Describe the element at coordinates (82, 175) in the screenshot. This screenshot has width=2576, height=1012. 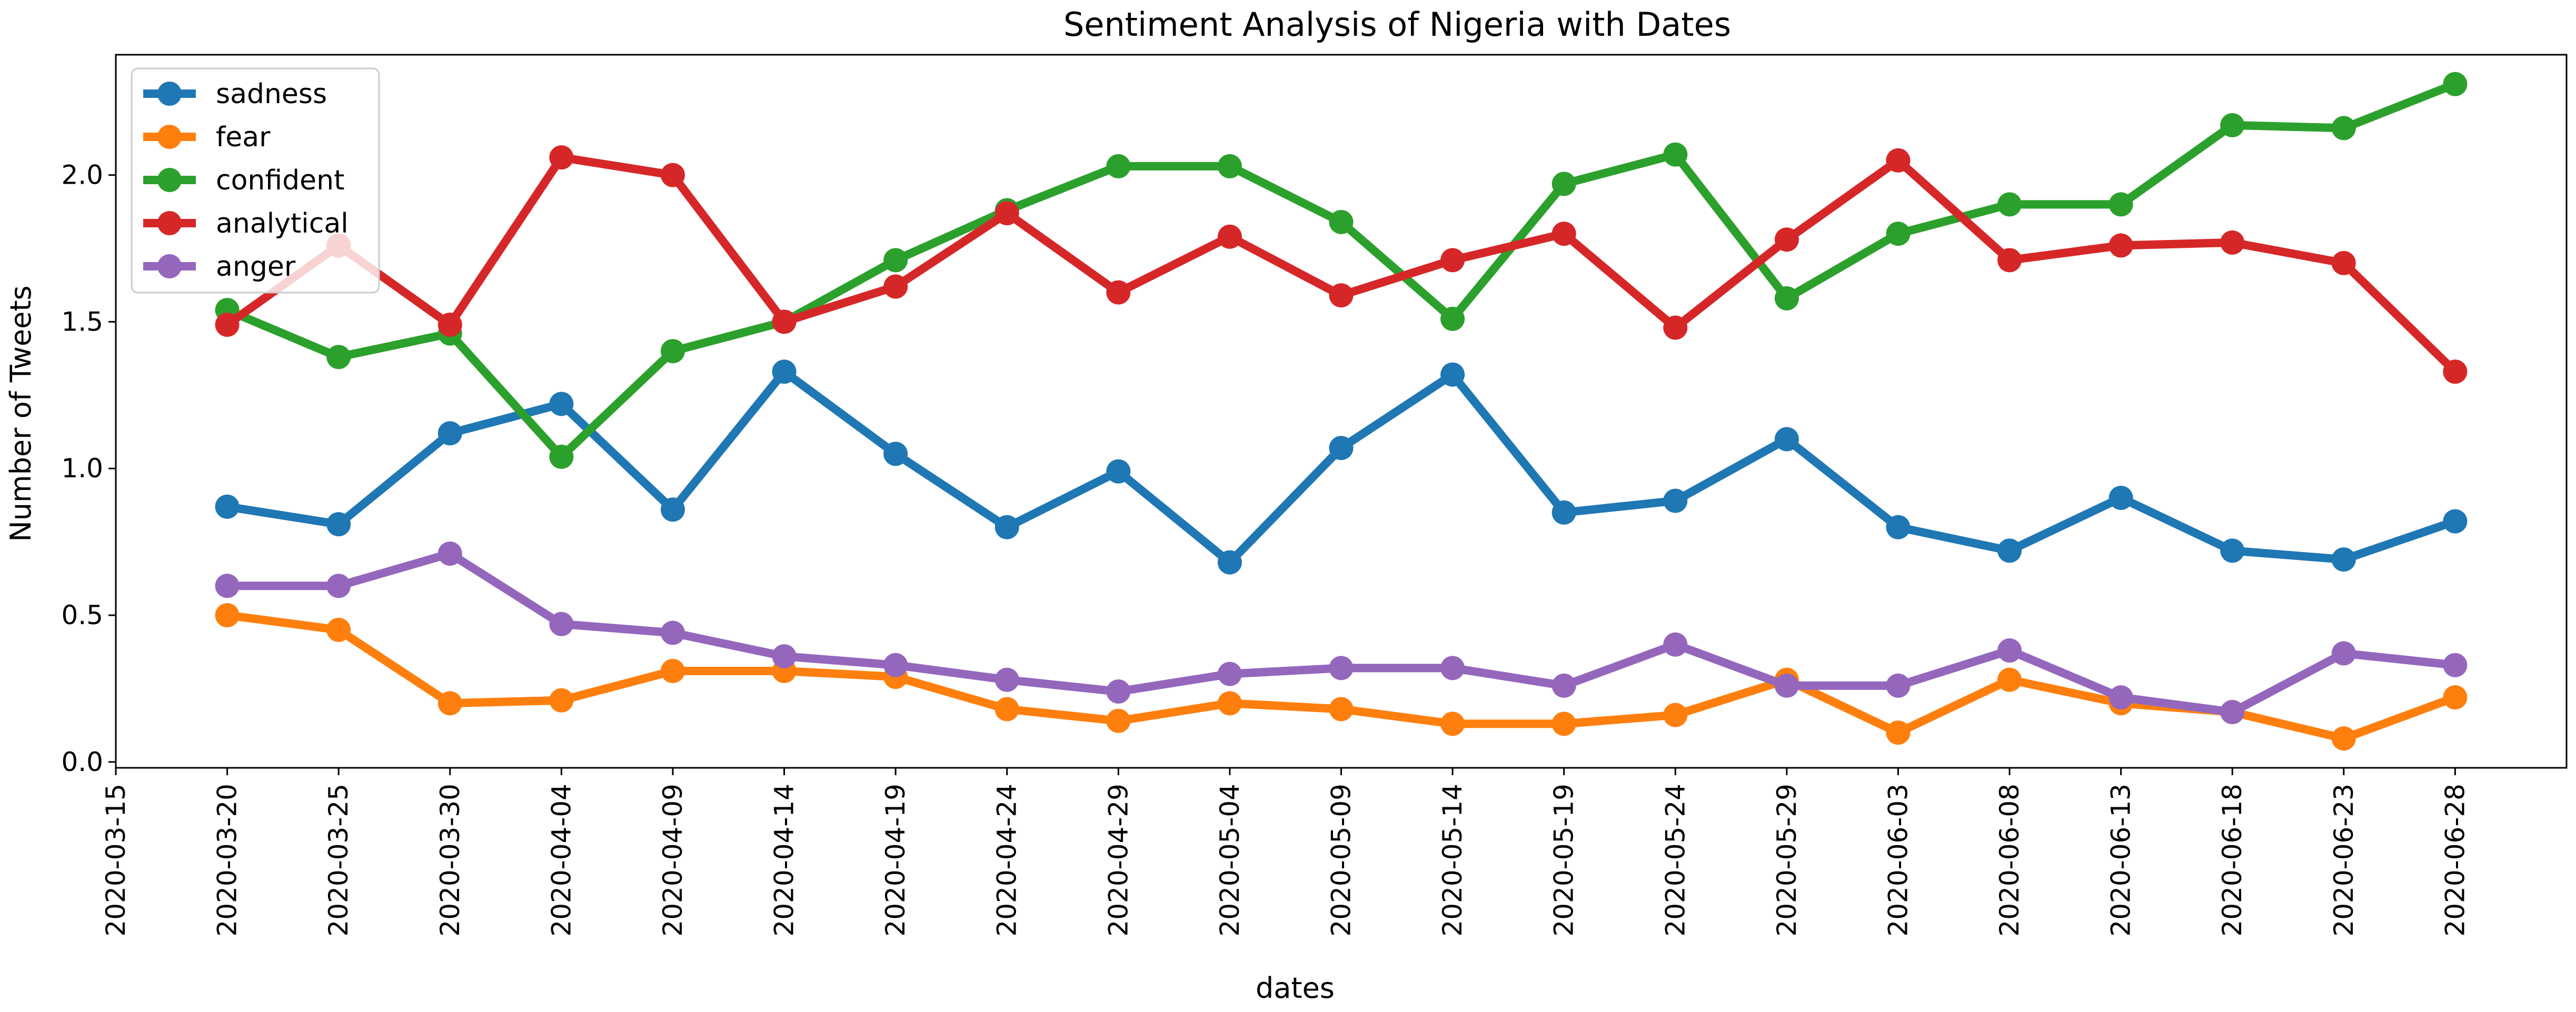
I see `y-tick-label: 2.0` at that location.